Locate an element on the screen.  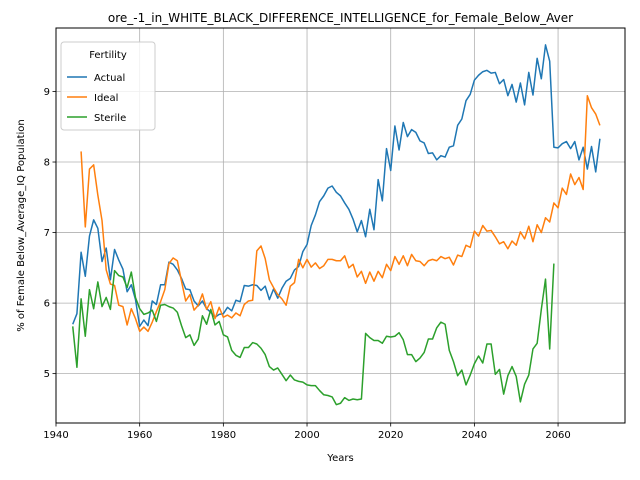
legend-label-actual: Actual is located at coordinates (109, 78).